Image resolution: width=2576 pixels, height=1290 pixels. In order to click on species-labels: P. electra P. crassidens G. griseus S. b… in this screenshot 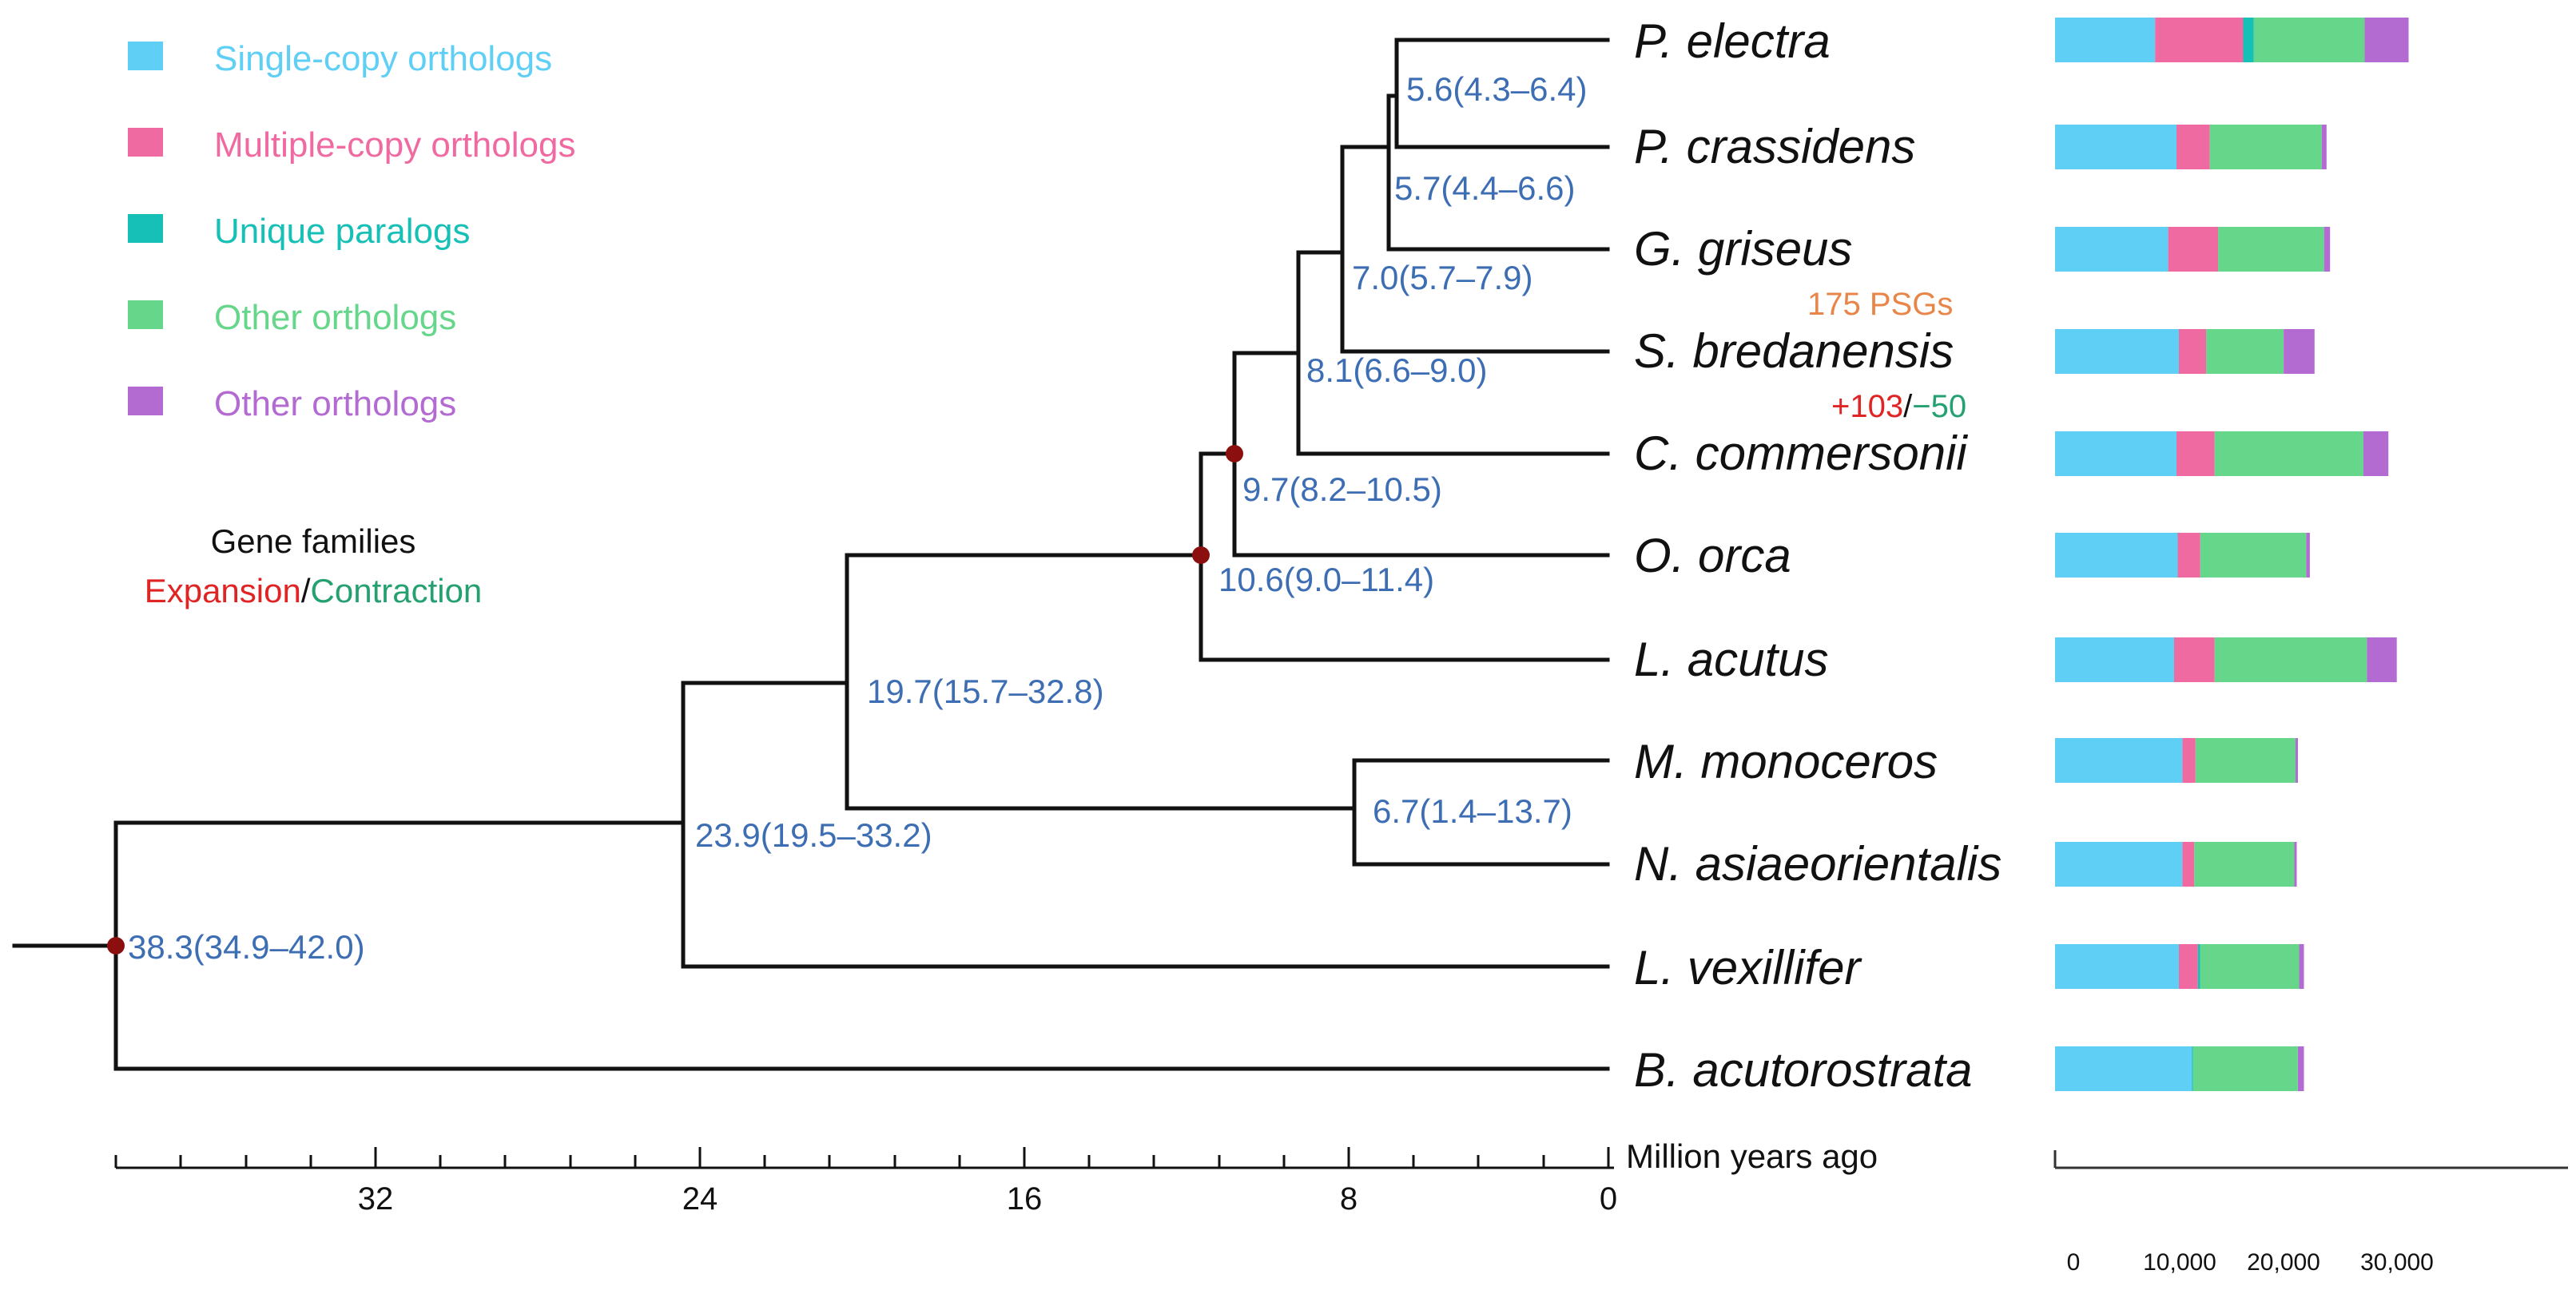, I will do `click(1818, 555)`.